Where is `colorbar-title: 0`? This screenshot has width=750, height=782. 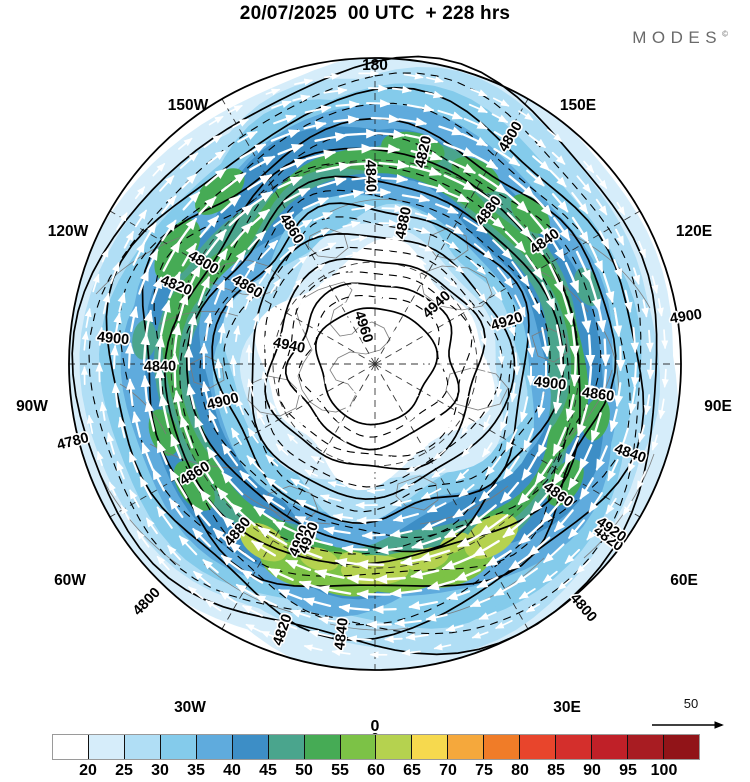 colorbar-title: 0 is located at coordinates (375, 726).